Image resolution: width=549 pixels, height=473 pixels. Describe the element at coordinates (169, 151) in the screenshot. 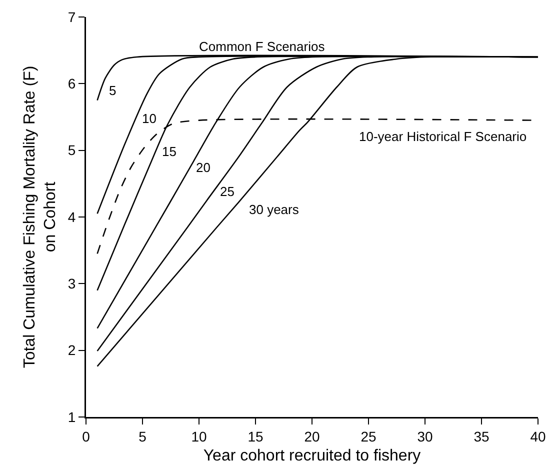

I see `series-label: 15` at that location.